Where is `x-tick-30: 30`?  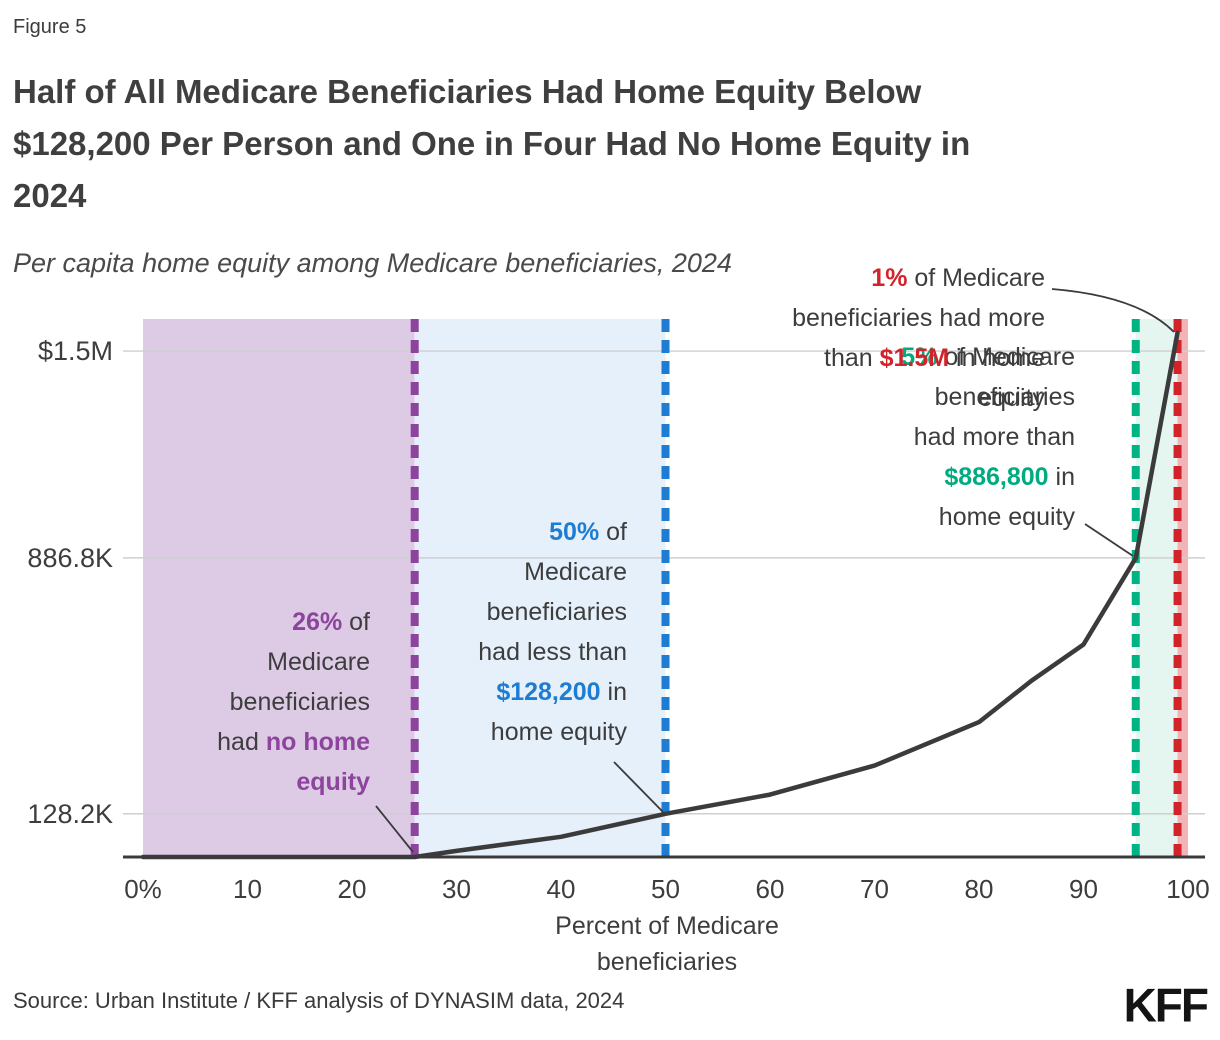 x-tick-30: 30 is located at coordinates (456, 889).